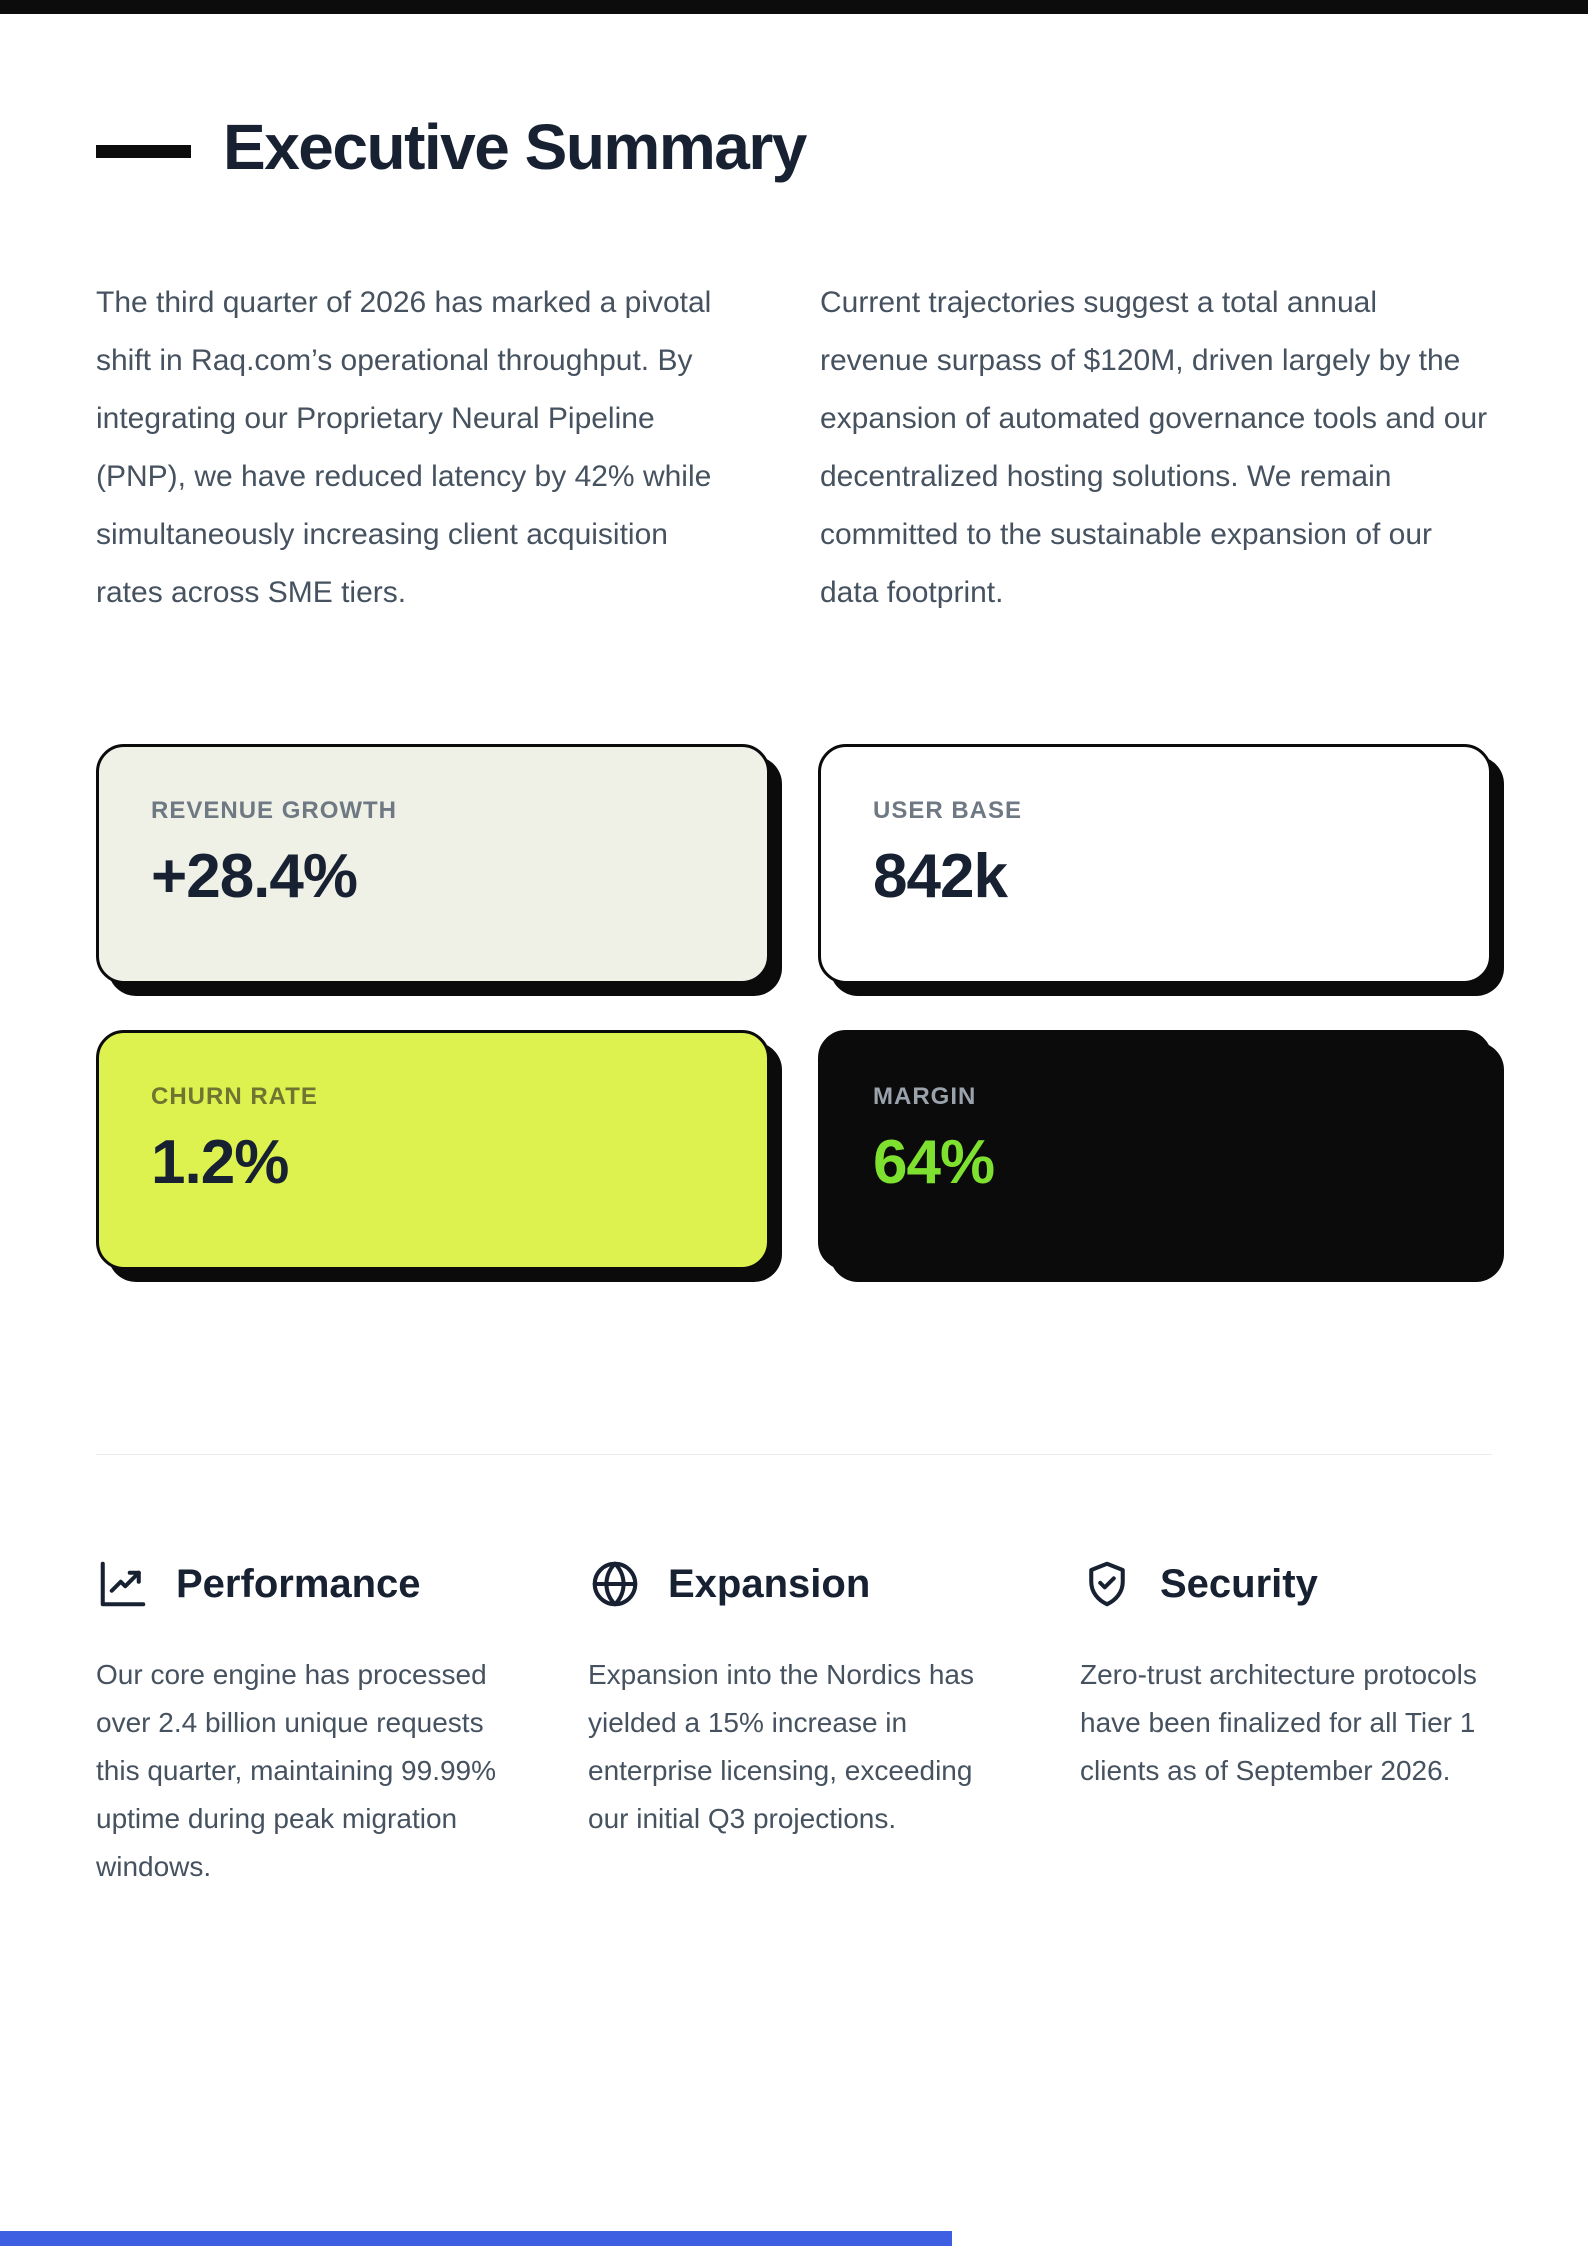  I want to click on feature-title: Performance, so click(298, 1583).